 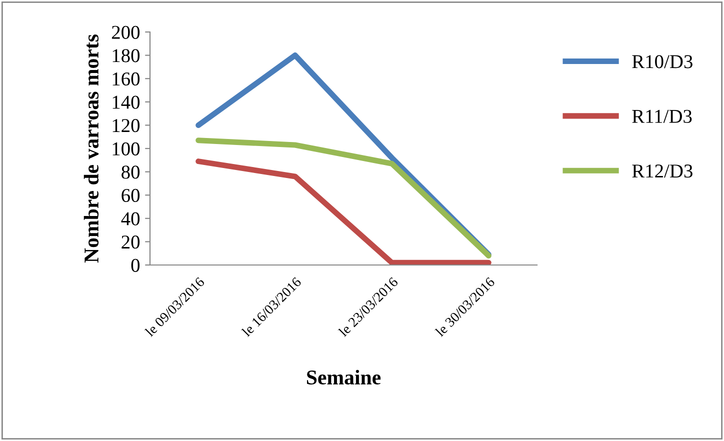 I want to click on y-tick-label: 200, so click(x=126, y=32).